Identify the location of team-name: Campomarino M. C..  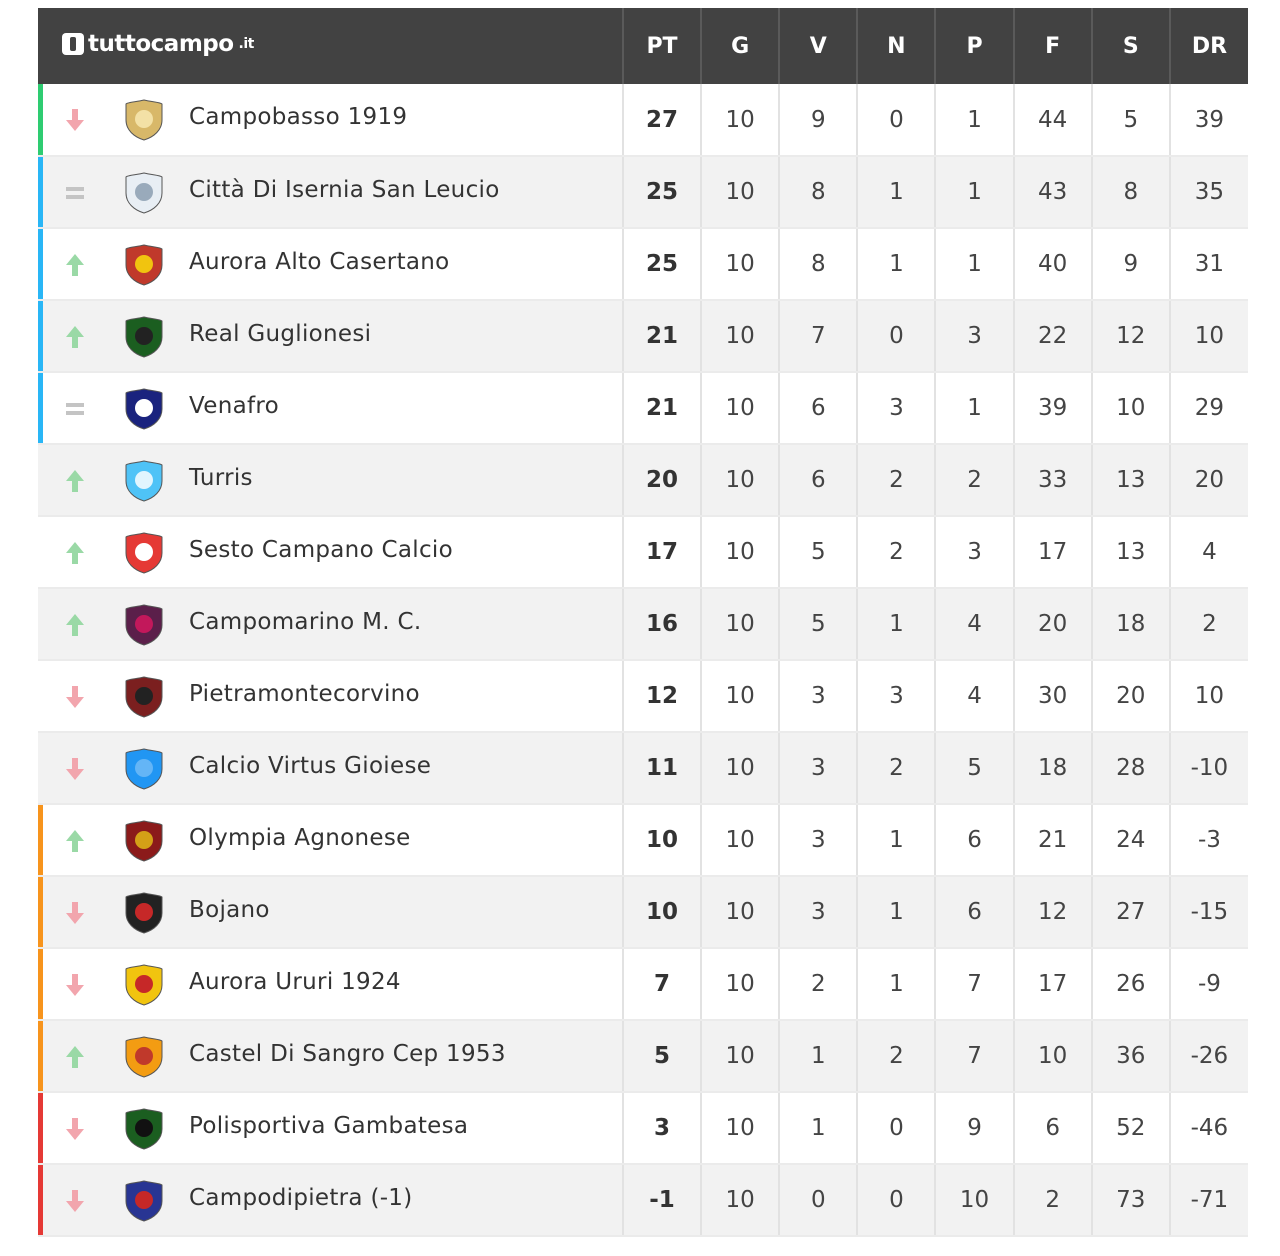
(305, 622).